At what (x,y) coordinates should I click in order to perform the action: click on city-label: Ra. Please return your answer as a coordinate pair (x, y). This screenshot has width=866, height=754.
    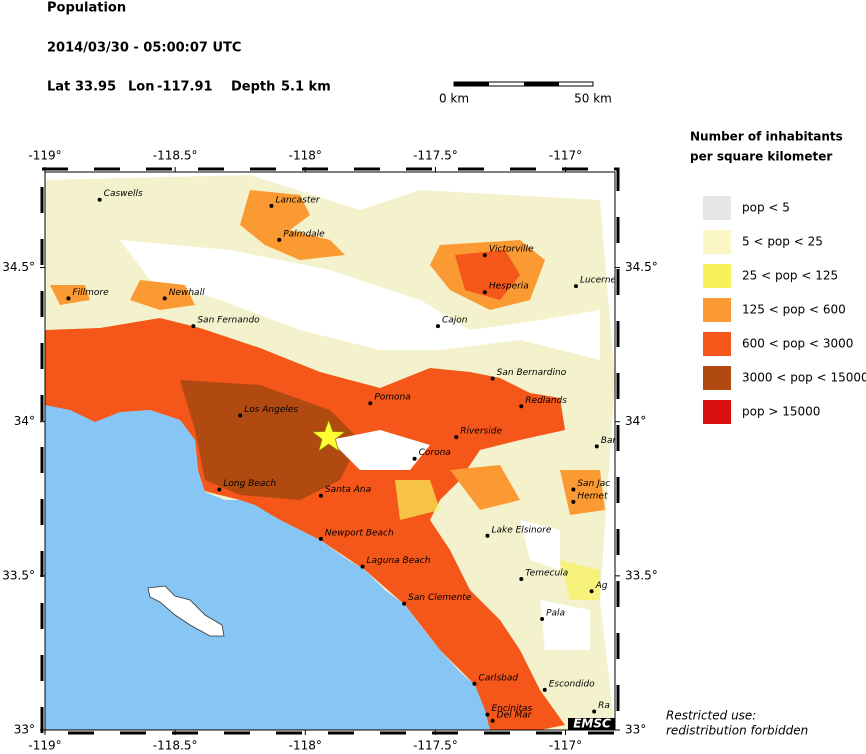
    Looking at the image, I should click on (604, 706).